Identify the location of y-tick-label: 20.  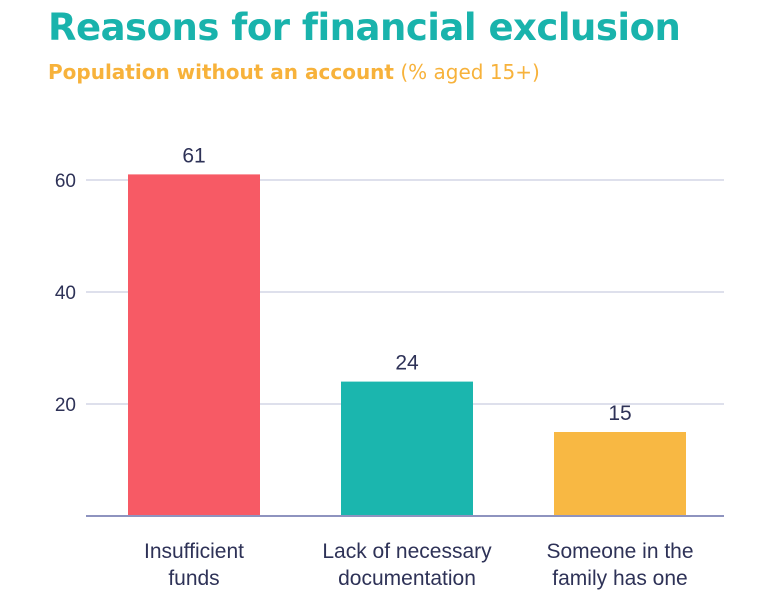
(65, 405).